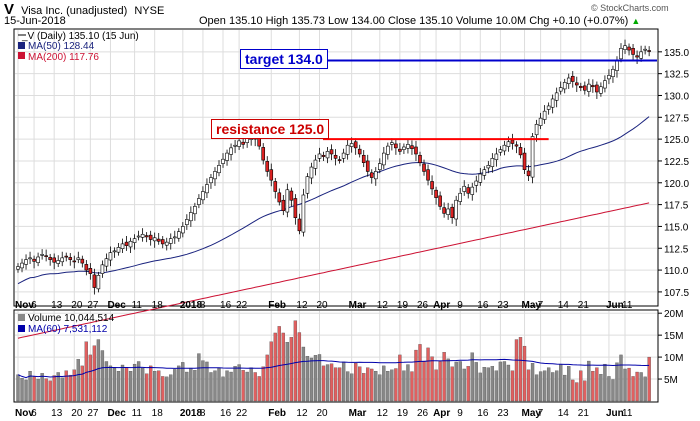  Describe the element at coordinates (24, 305) in the screenshot. I see `x-axis-label: Nov` at that location.